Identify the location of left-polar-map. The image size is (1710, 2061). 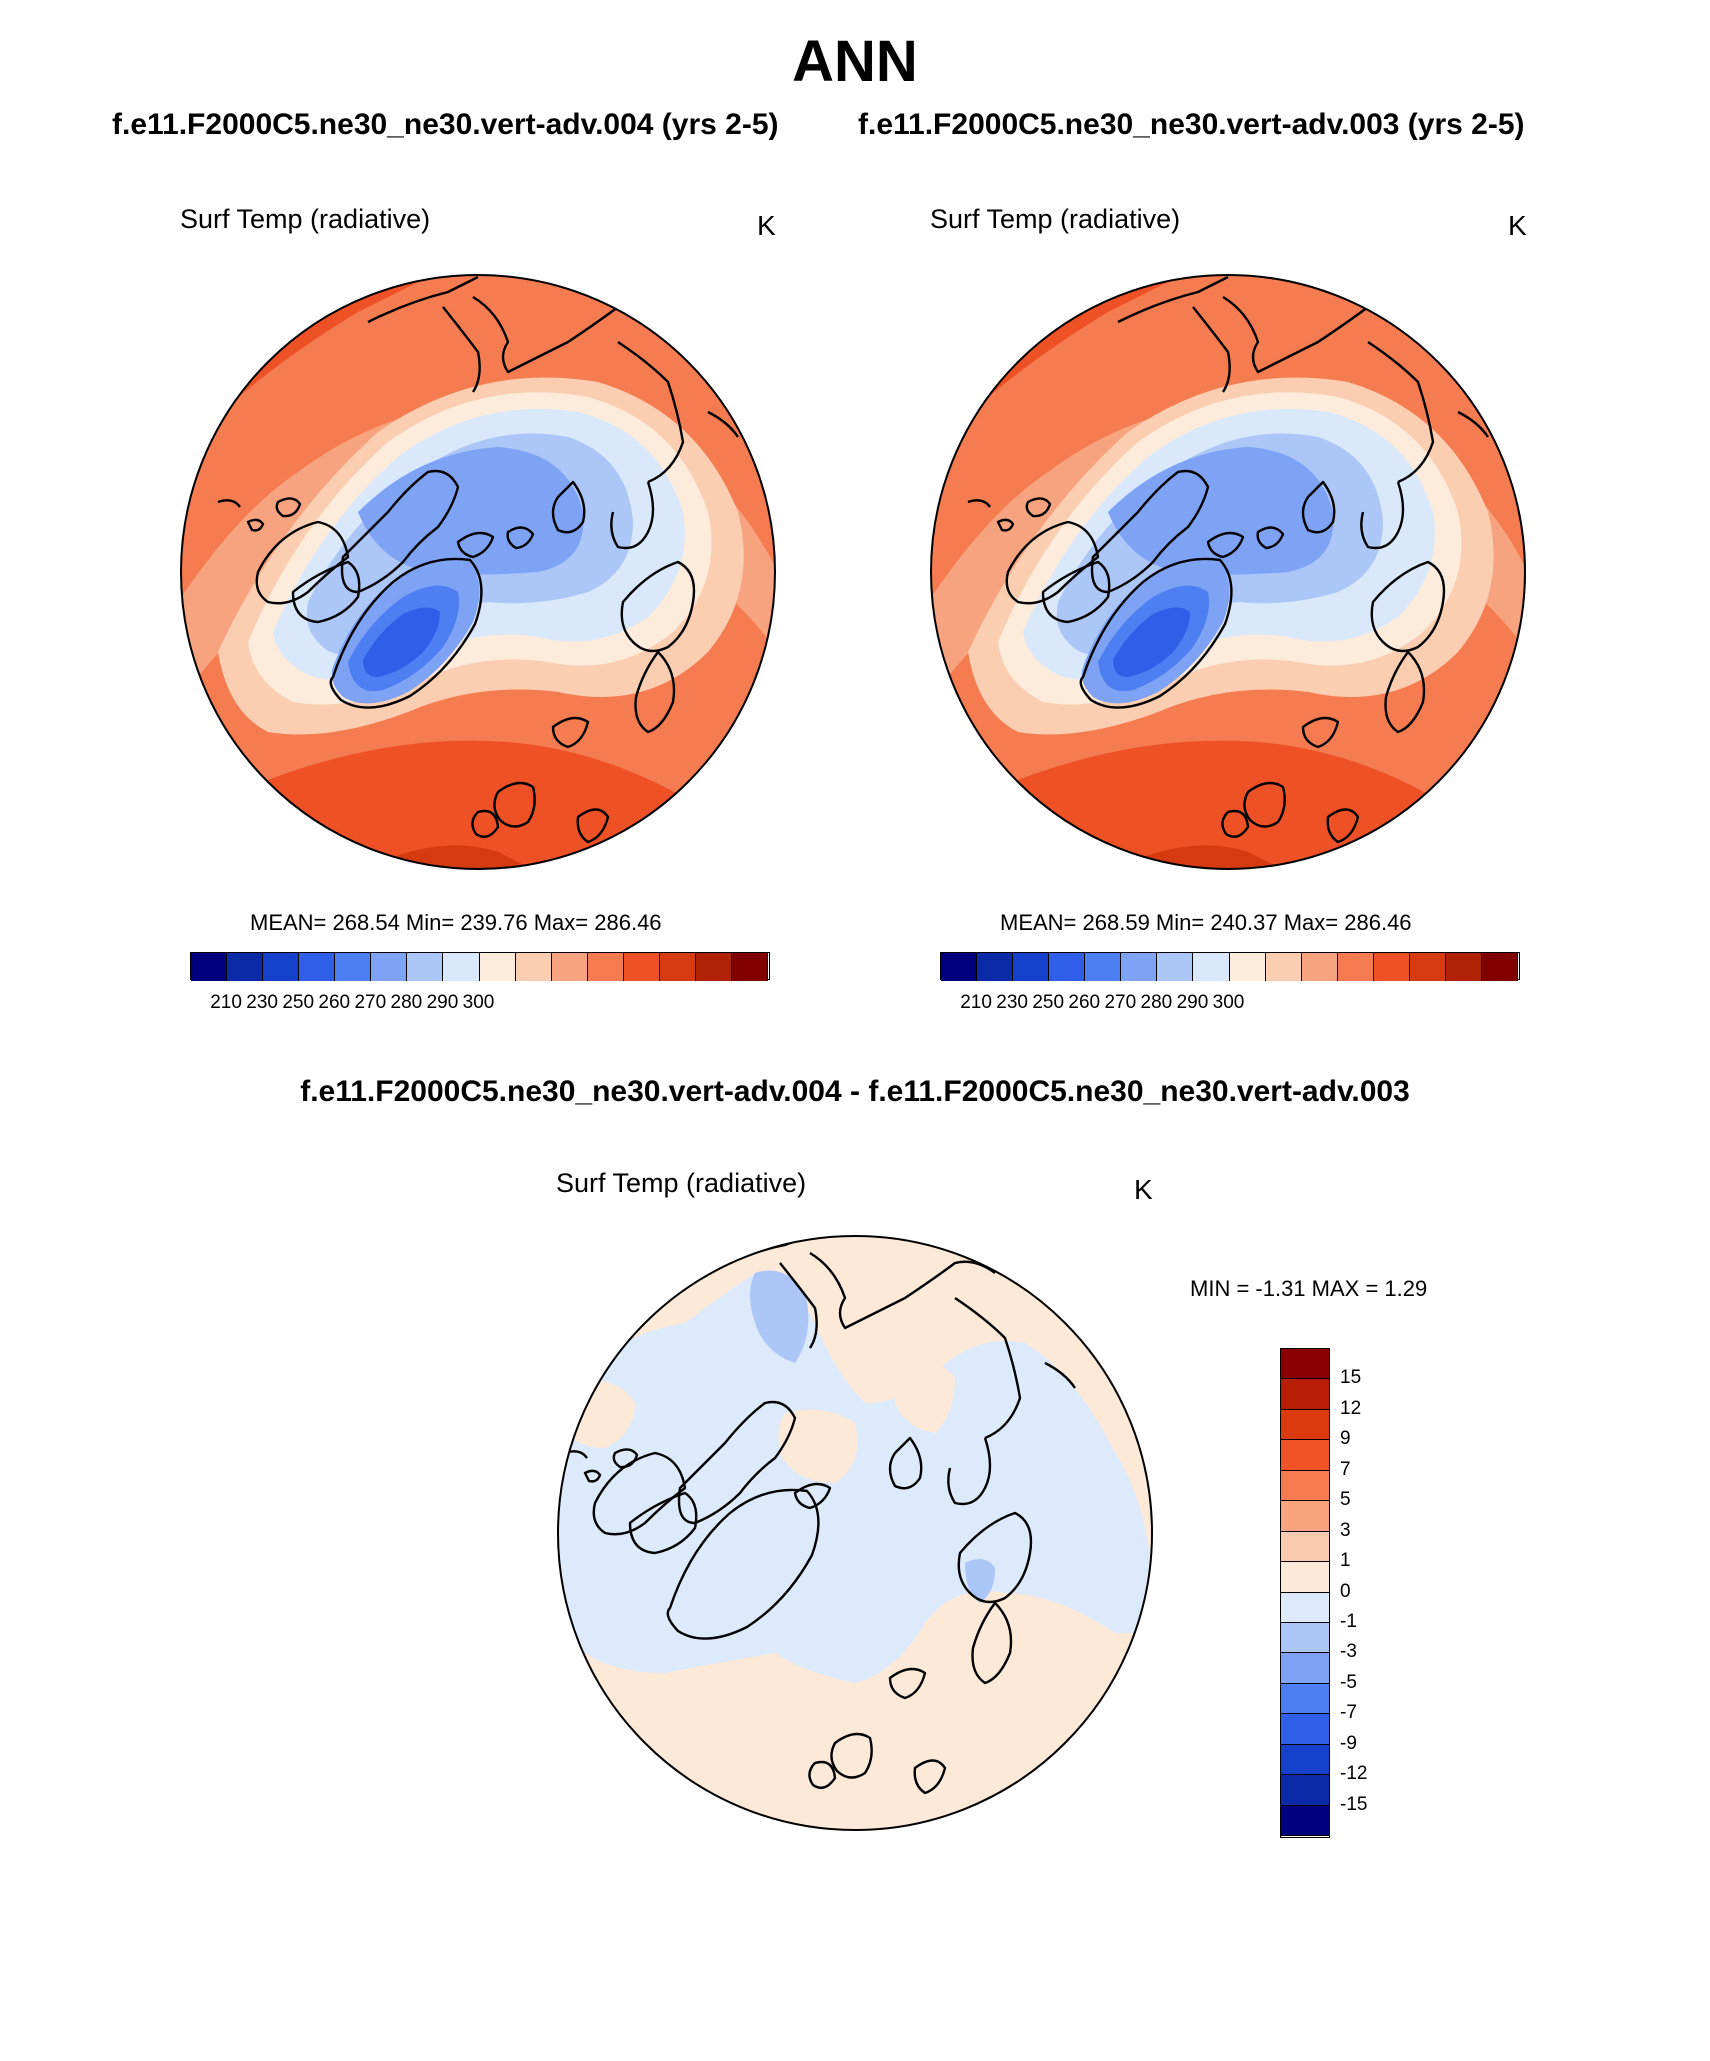
(478, 572).